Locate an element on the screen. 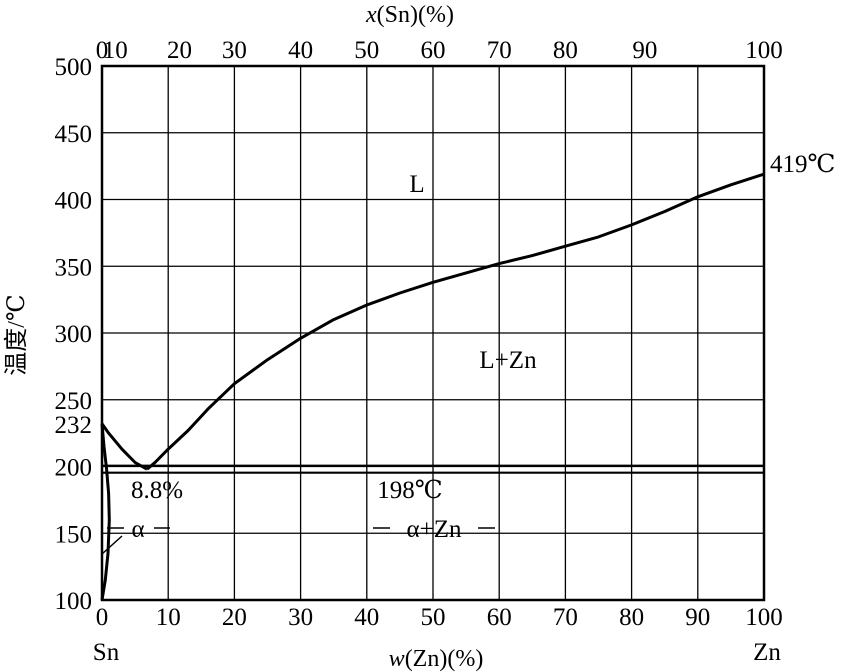 Image resolution: width=844 pixels, height=672 pixels. y-tick-label: 450 is located at coordinates (74, 134).